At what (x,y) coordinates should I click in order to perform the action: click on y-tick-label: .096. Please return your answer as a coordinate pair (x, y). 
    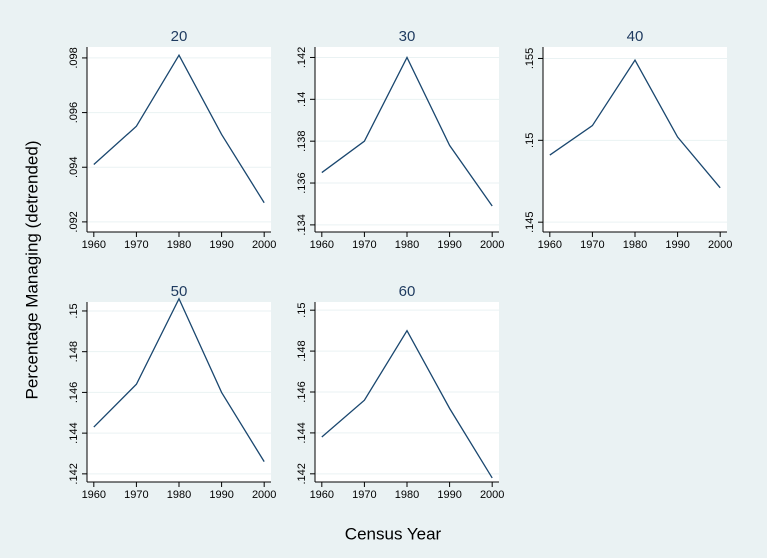
    Looking at the image, I should click on (74, 112).